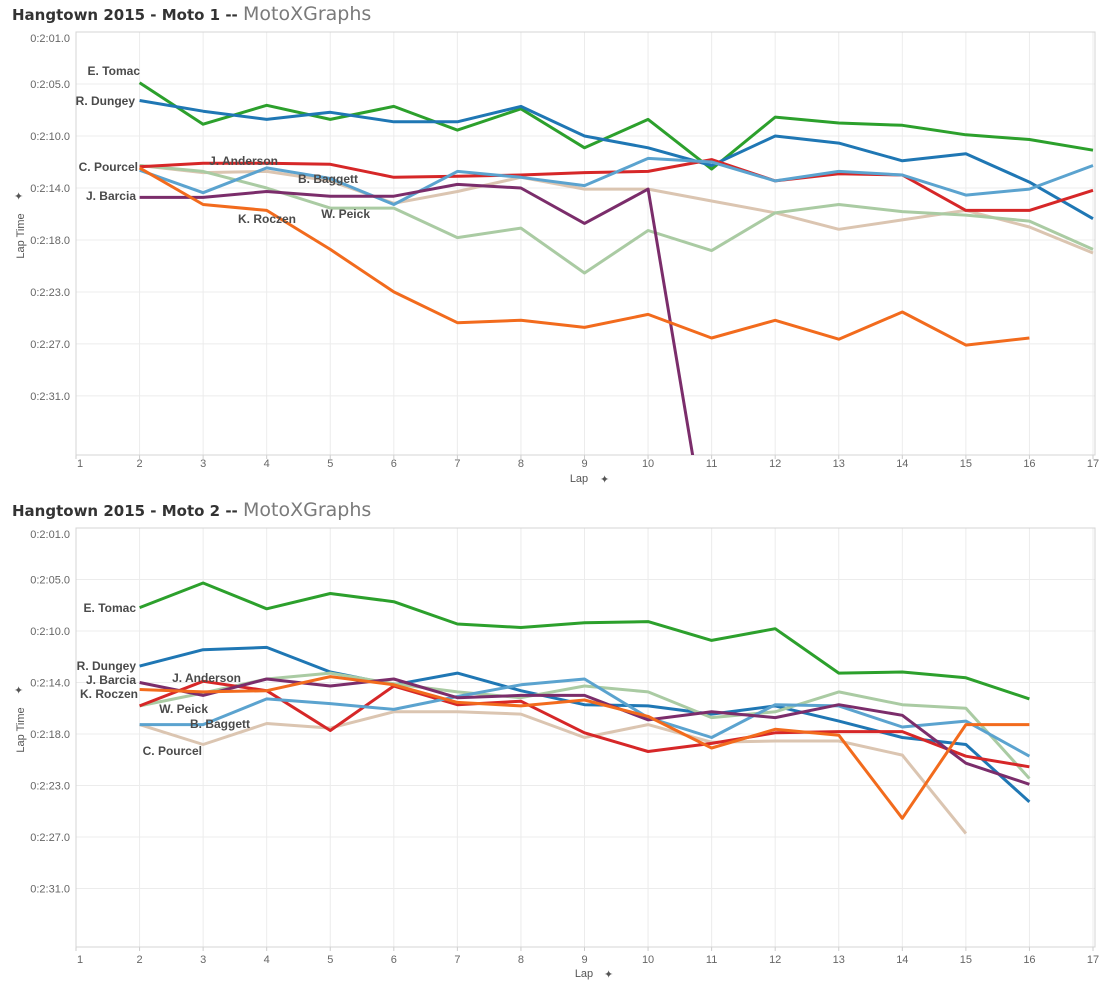 The height and width of the screenshot is (989, 1118). What do you see at coordinates (203, 960) in the screenshot?
I see `x-tick-label: 3` at bounding box center [203, 960].